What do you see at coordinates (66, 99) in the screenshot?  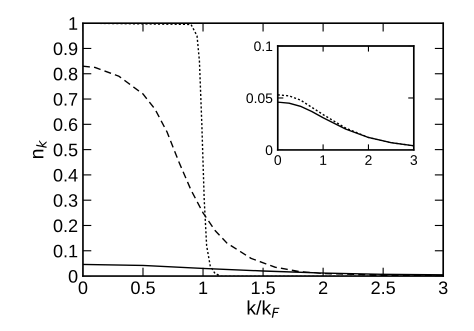 I see `y-tick-label: 0.7` at bounding box center [66, 99].